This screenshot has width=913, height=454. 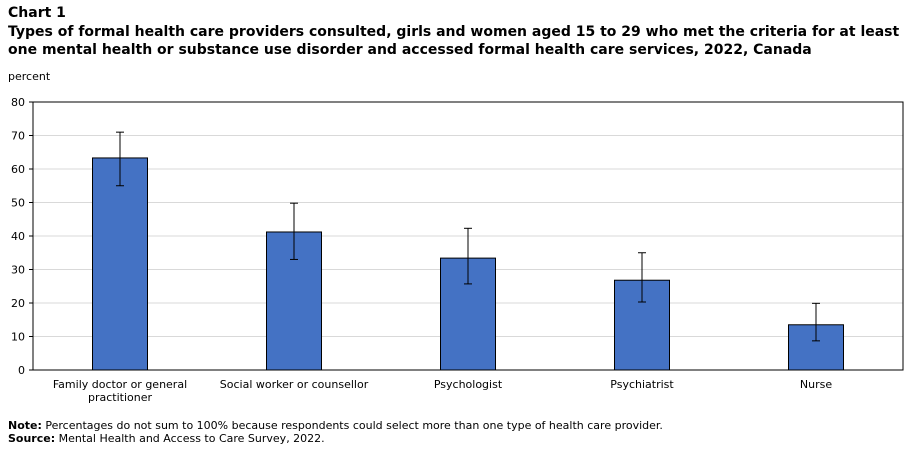 I want to click on y-tick-label: 10, so click(x=18, y=337).